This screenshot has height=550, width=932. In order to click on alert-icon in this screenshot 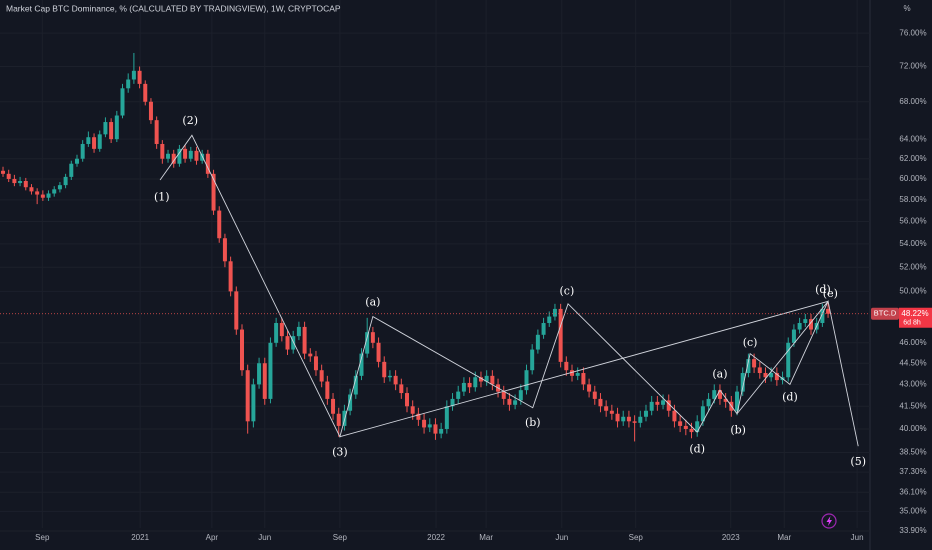, I will do `click(829, 521)`.